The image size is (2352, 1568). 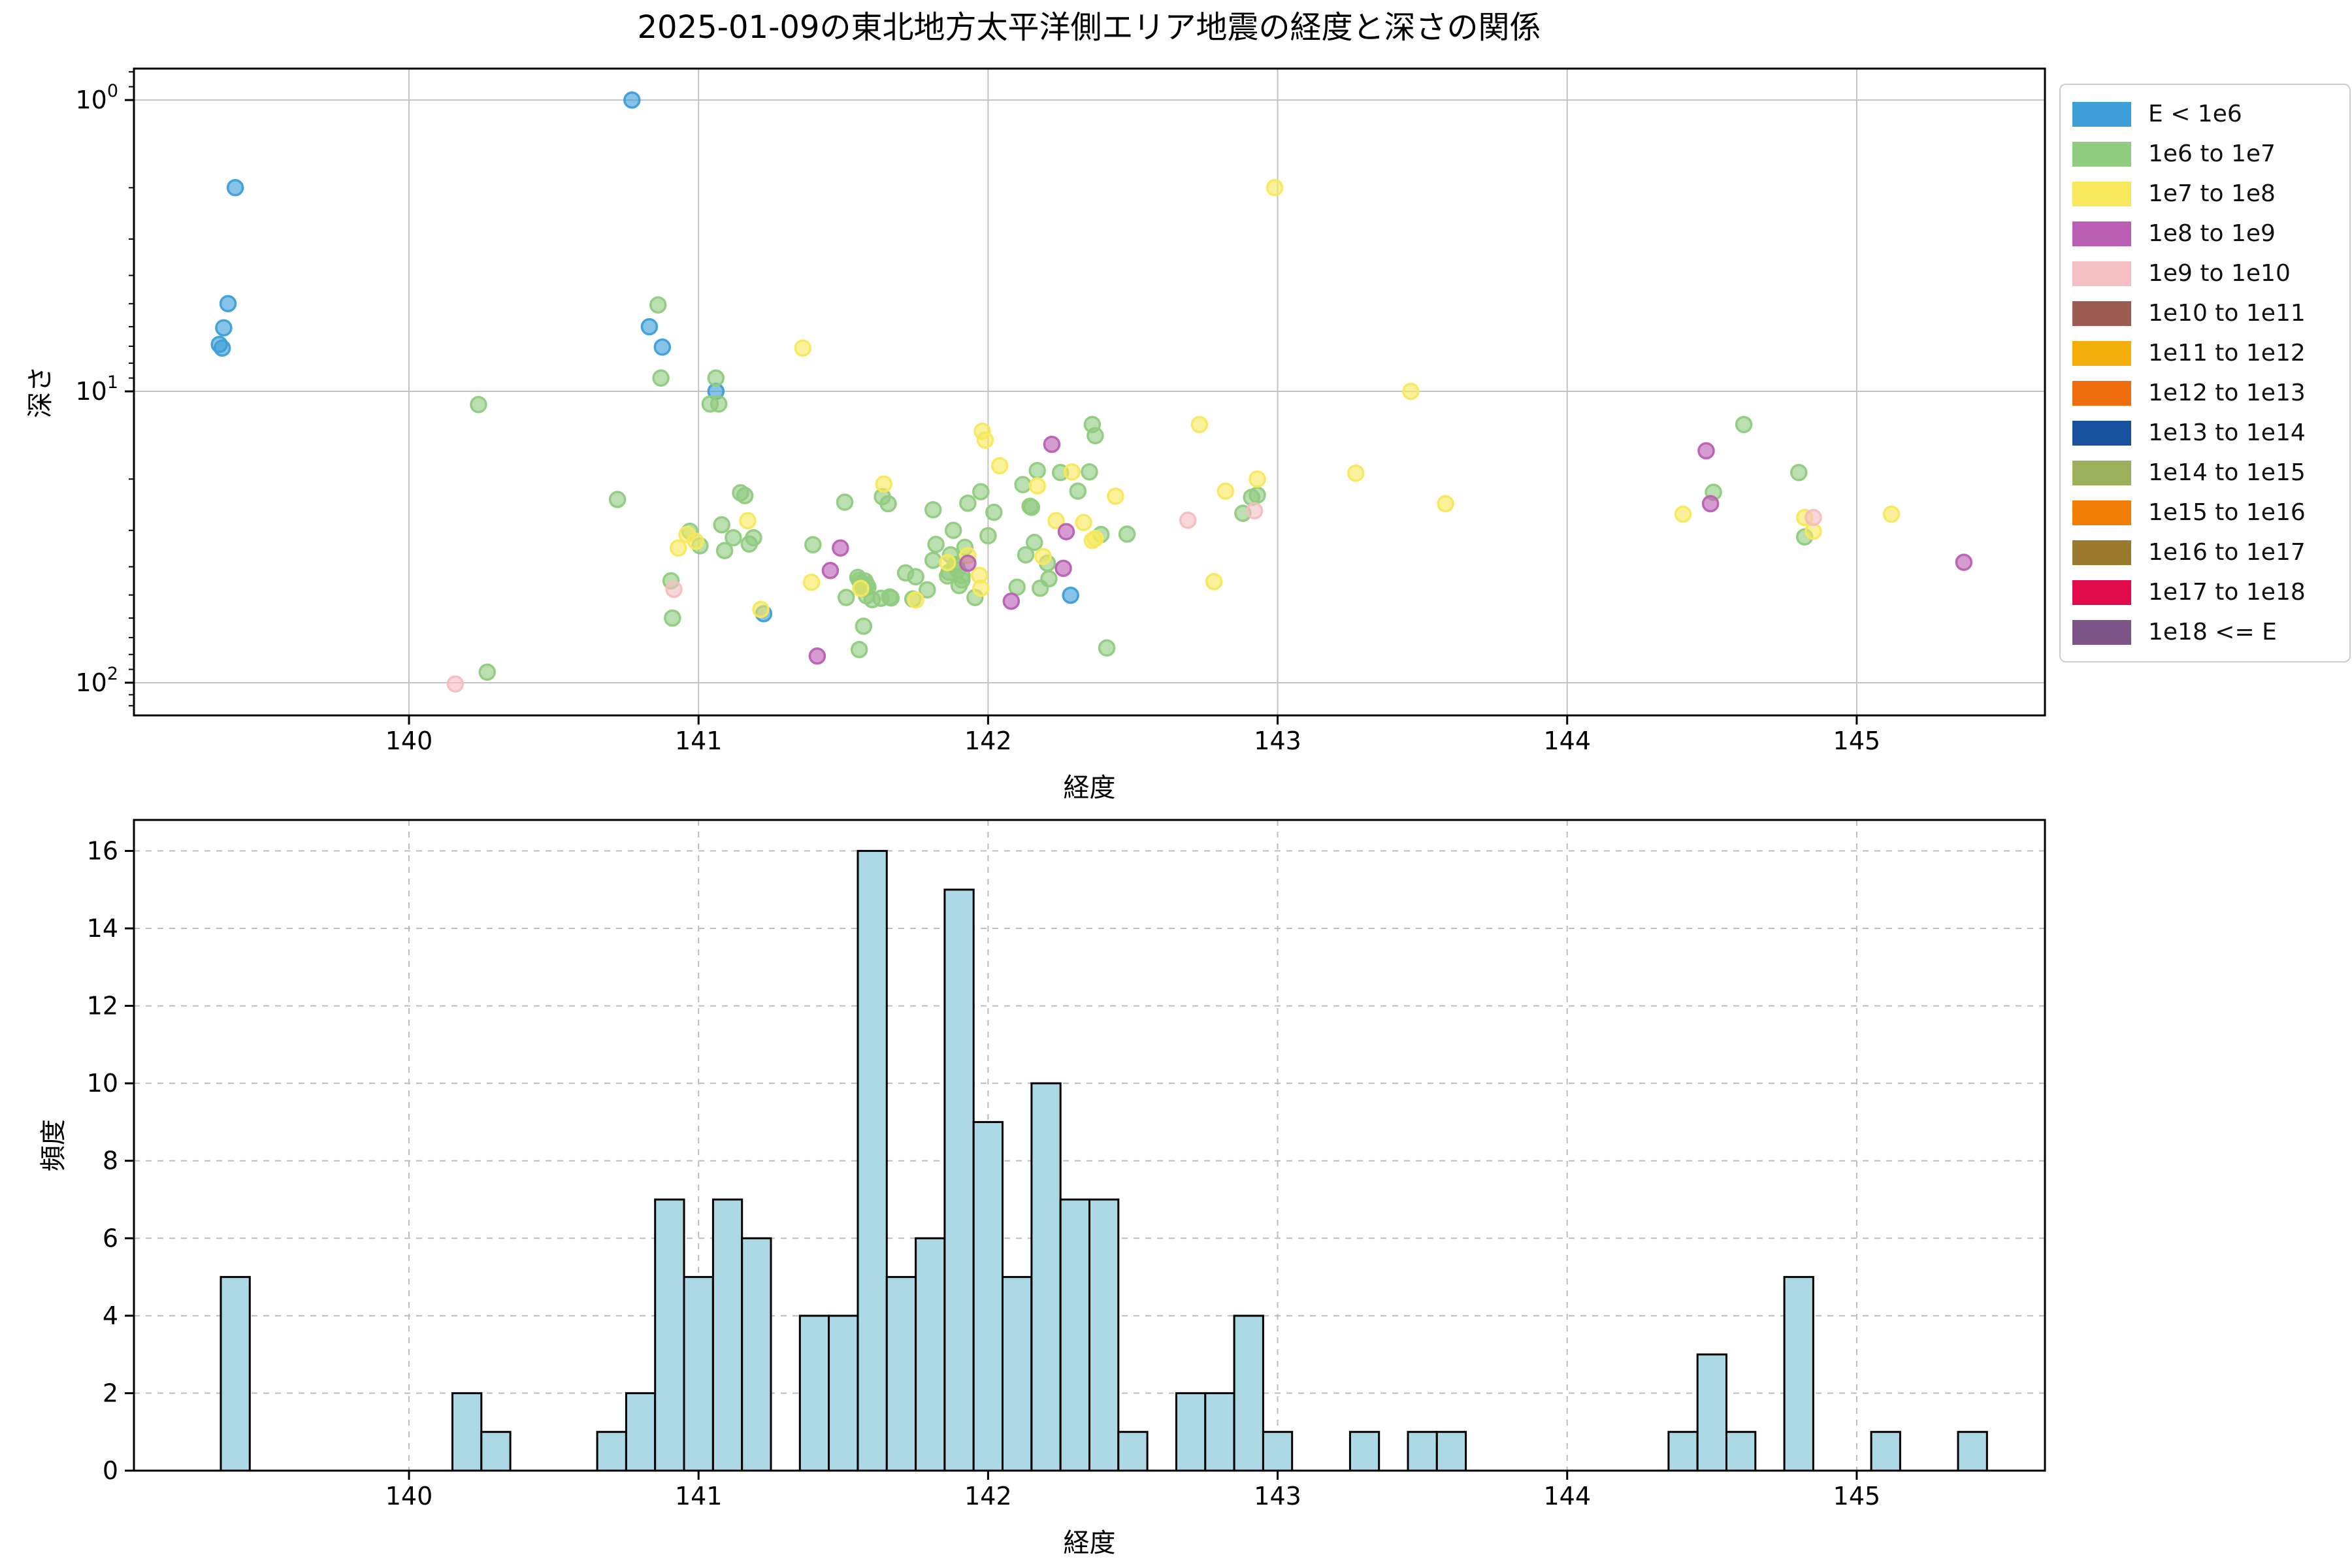 I want to click on series-1e6 to 1e7, so click(x=1142, y=488).